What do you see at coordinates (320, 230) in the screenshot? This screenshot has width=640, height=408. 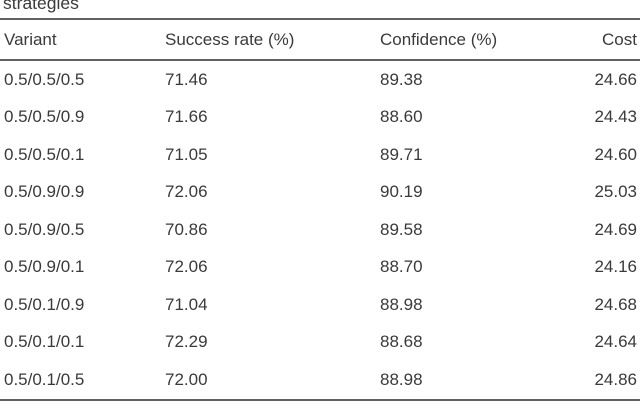 I see `table-row: 0.5/0.9/0.5 70.86 89.58 24.69` at bounding box center [320, 230].